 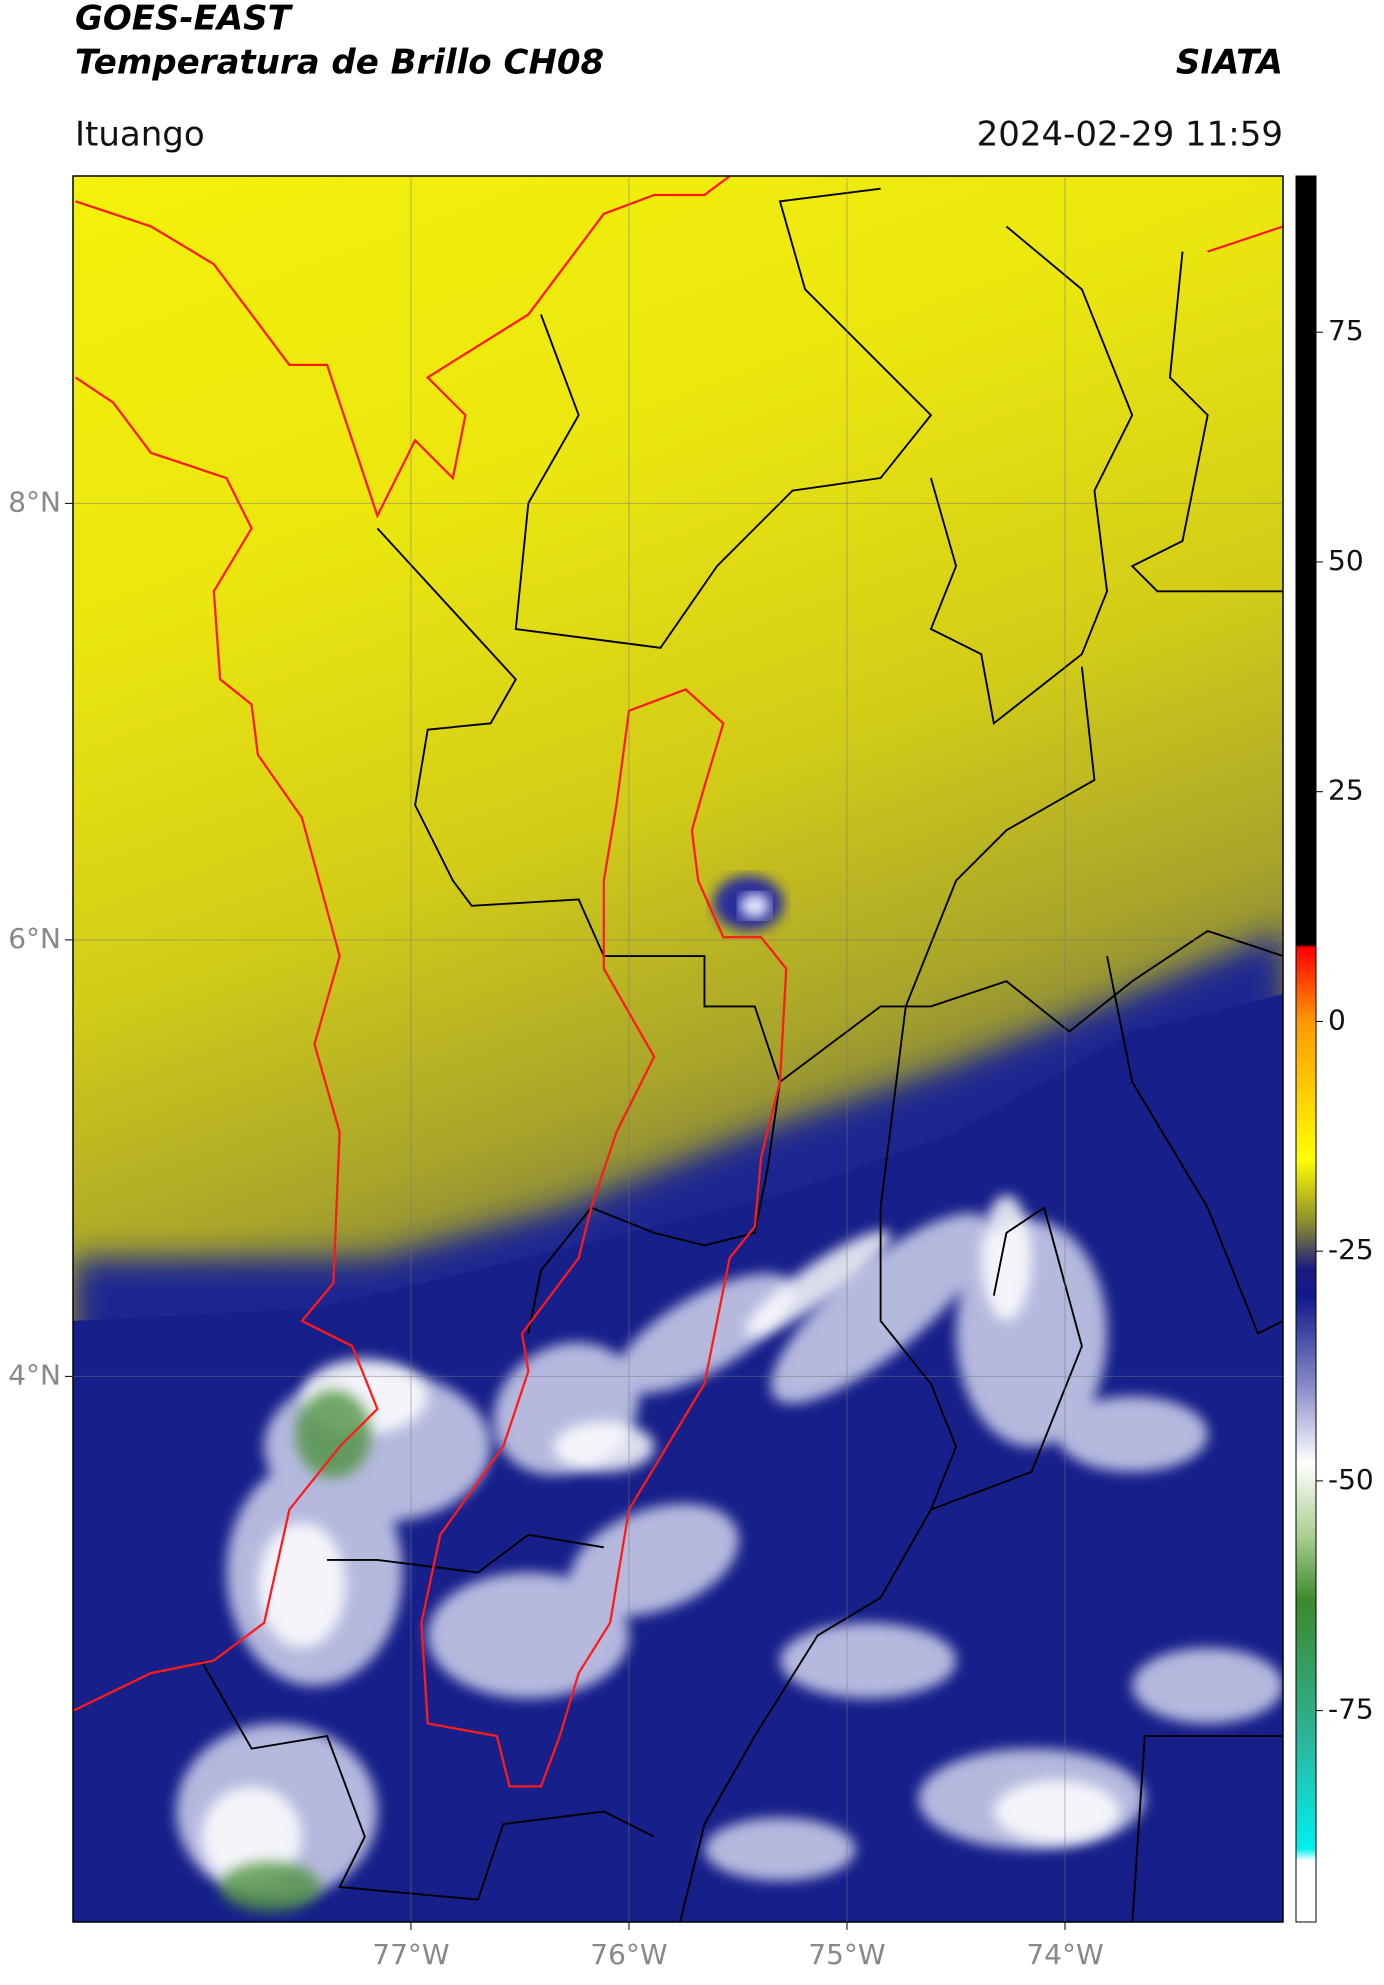 I want to click on colorbar-tick-label: 0, so click(x=1337, y=1019).